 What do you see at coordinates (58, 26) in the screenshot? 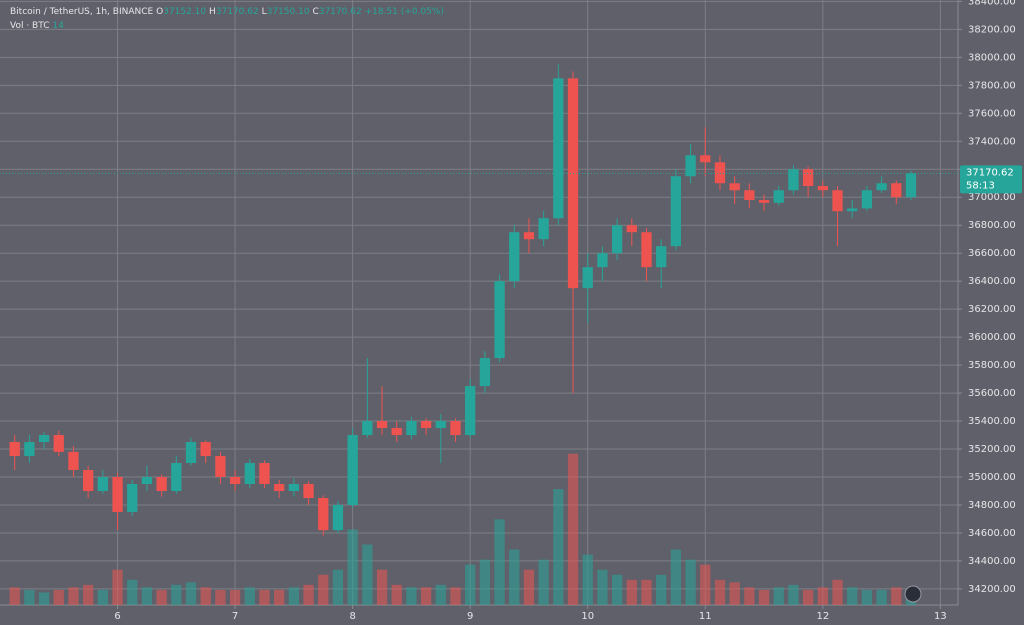
I see `volume-value: 14` at bounding box center [58, 26].